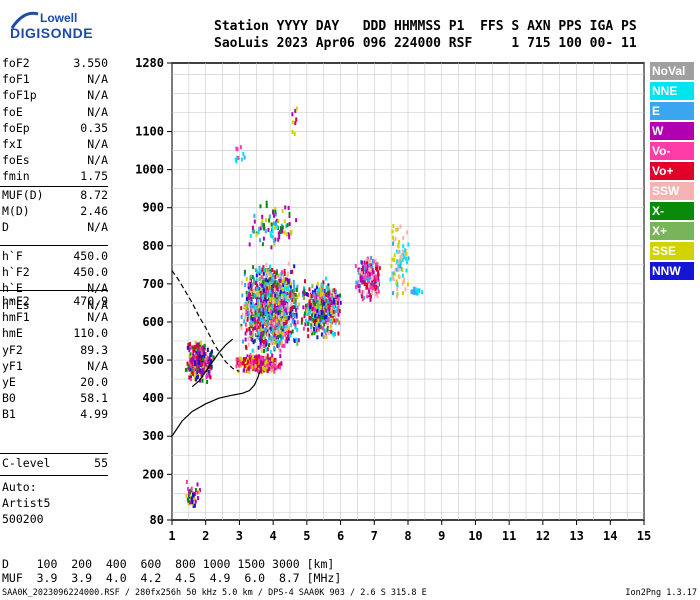 The height and width of the screenshot is (600, 700). I want to click on param-name: h`F, so click(12, 256).